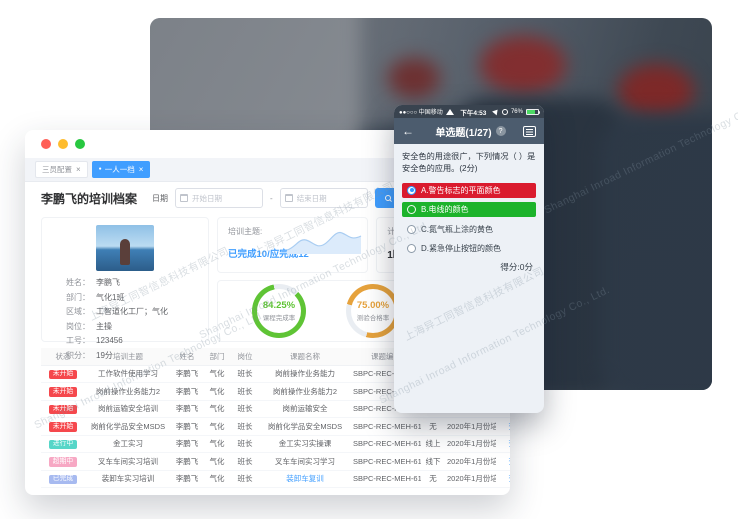 The image size is (738, 519). What do you see at coordinates (421, 113) in the screenshot?
I see `carrier-signal-label: ●●○○○ 中国移动` at bounding box center [421, 113].